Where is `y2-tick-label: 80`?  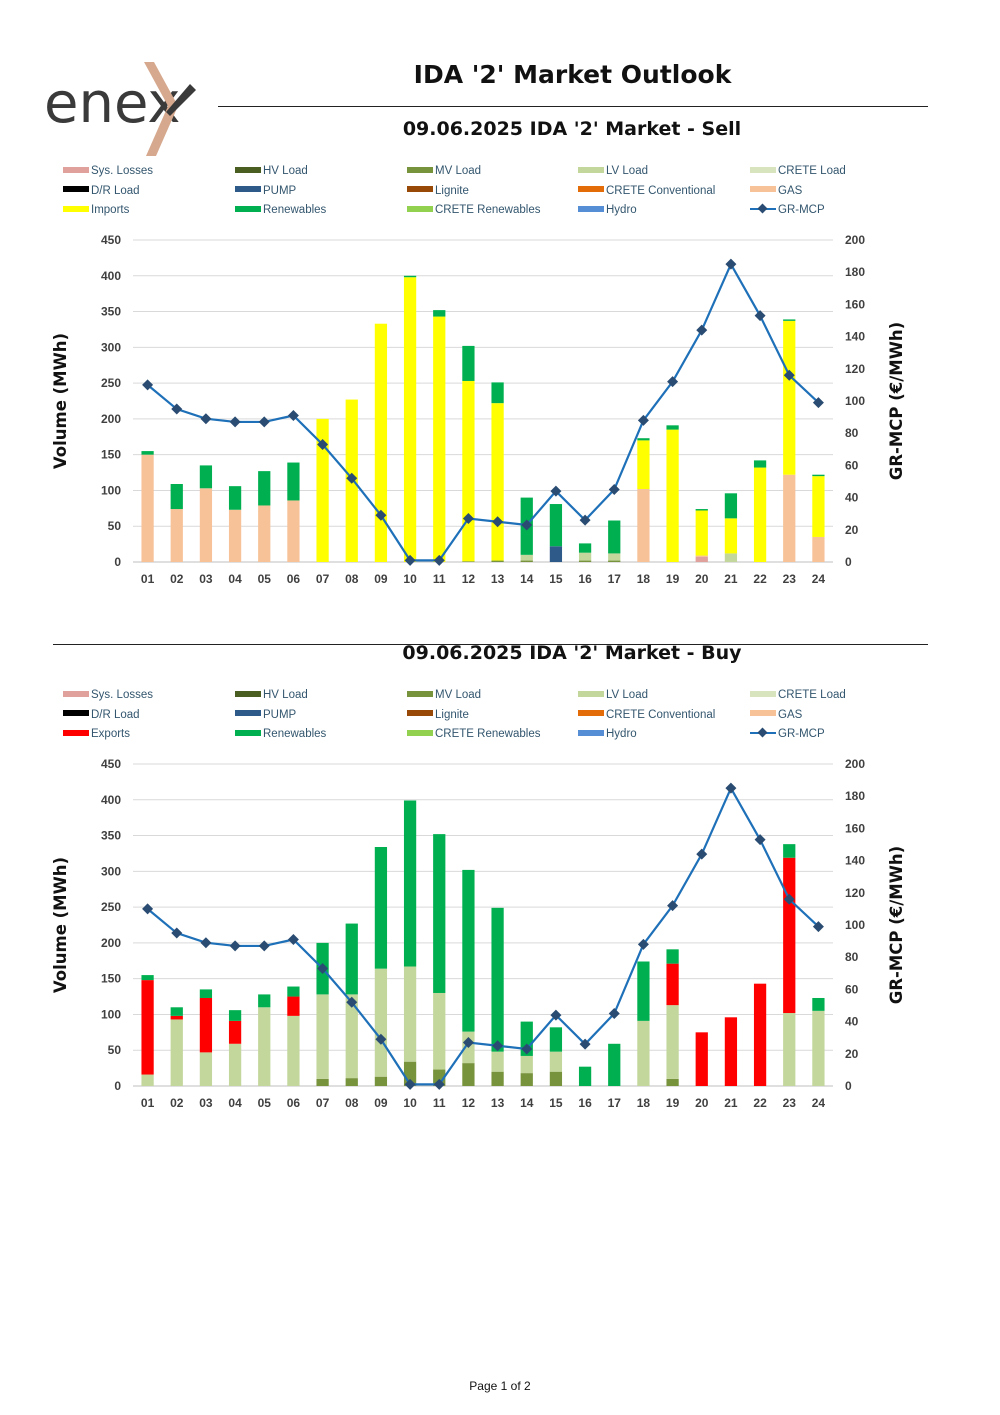
y2-tick-label: 80 is located at coordinates (852, 957).